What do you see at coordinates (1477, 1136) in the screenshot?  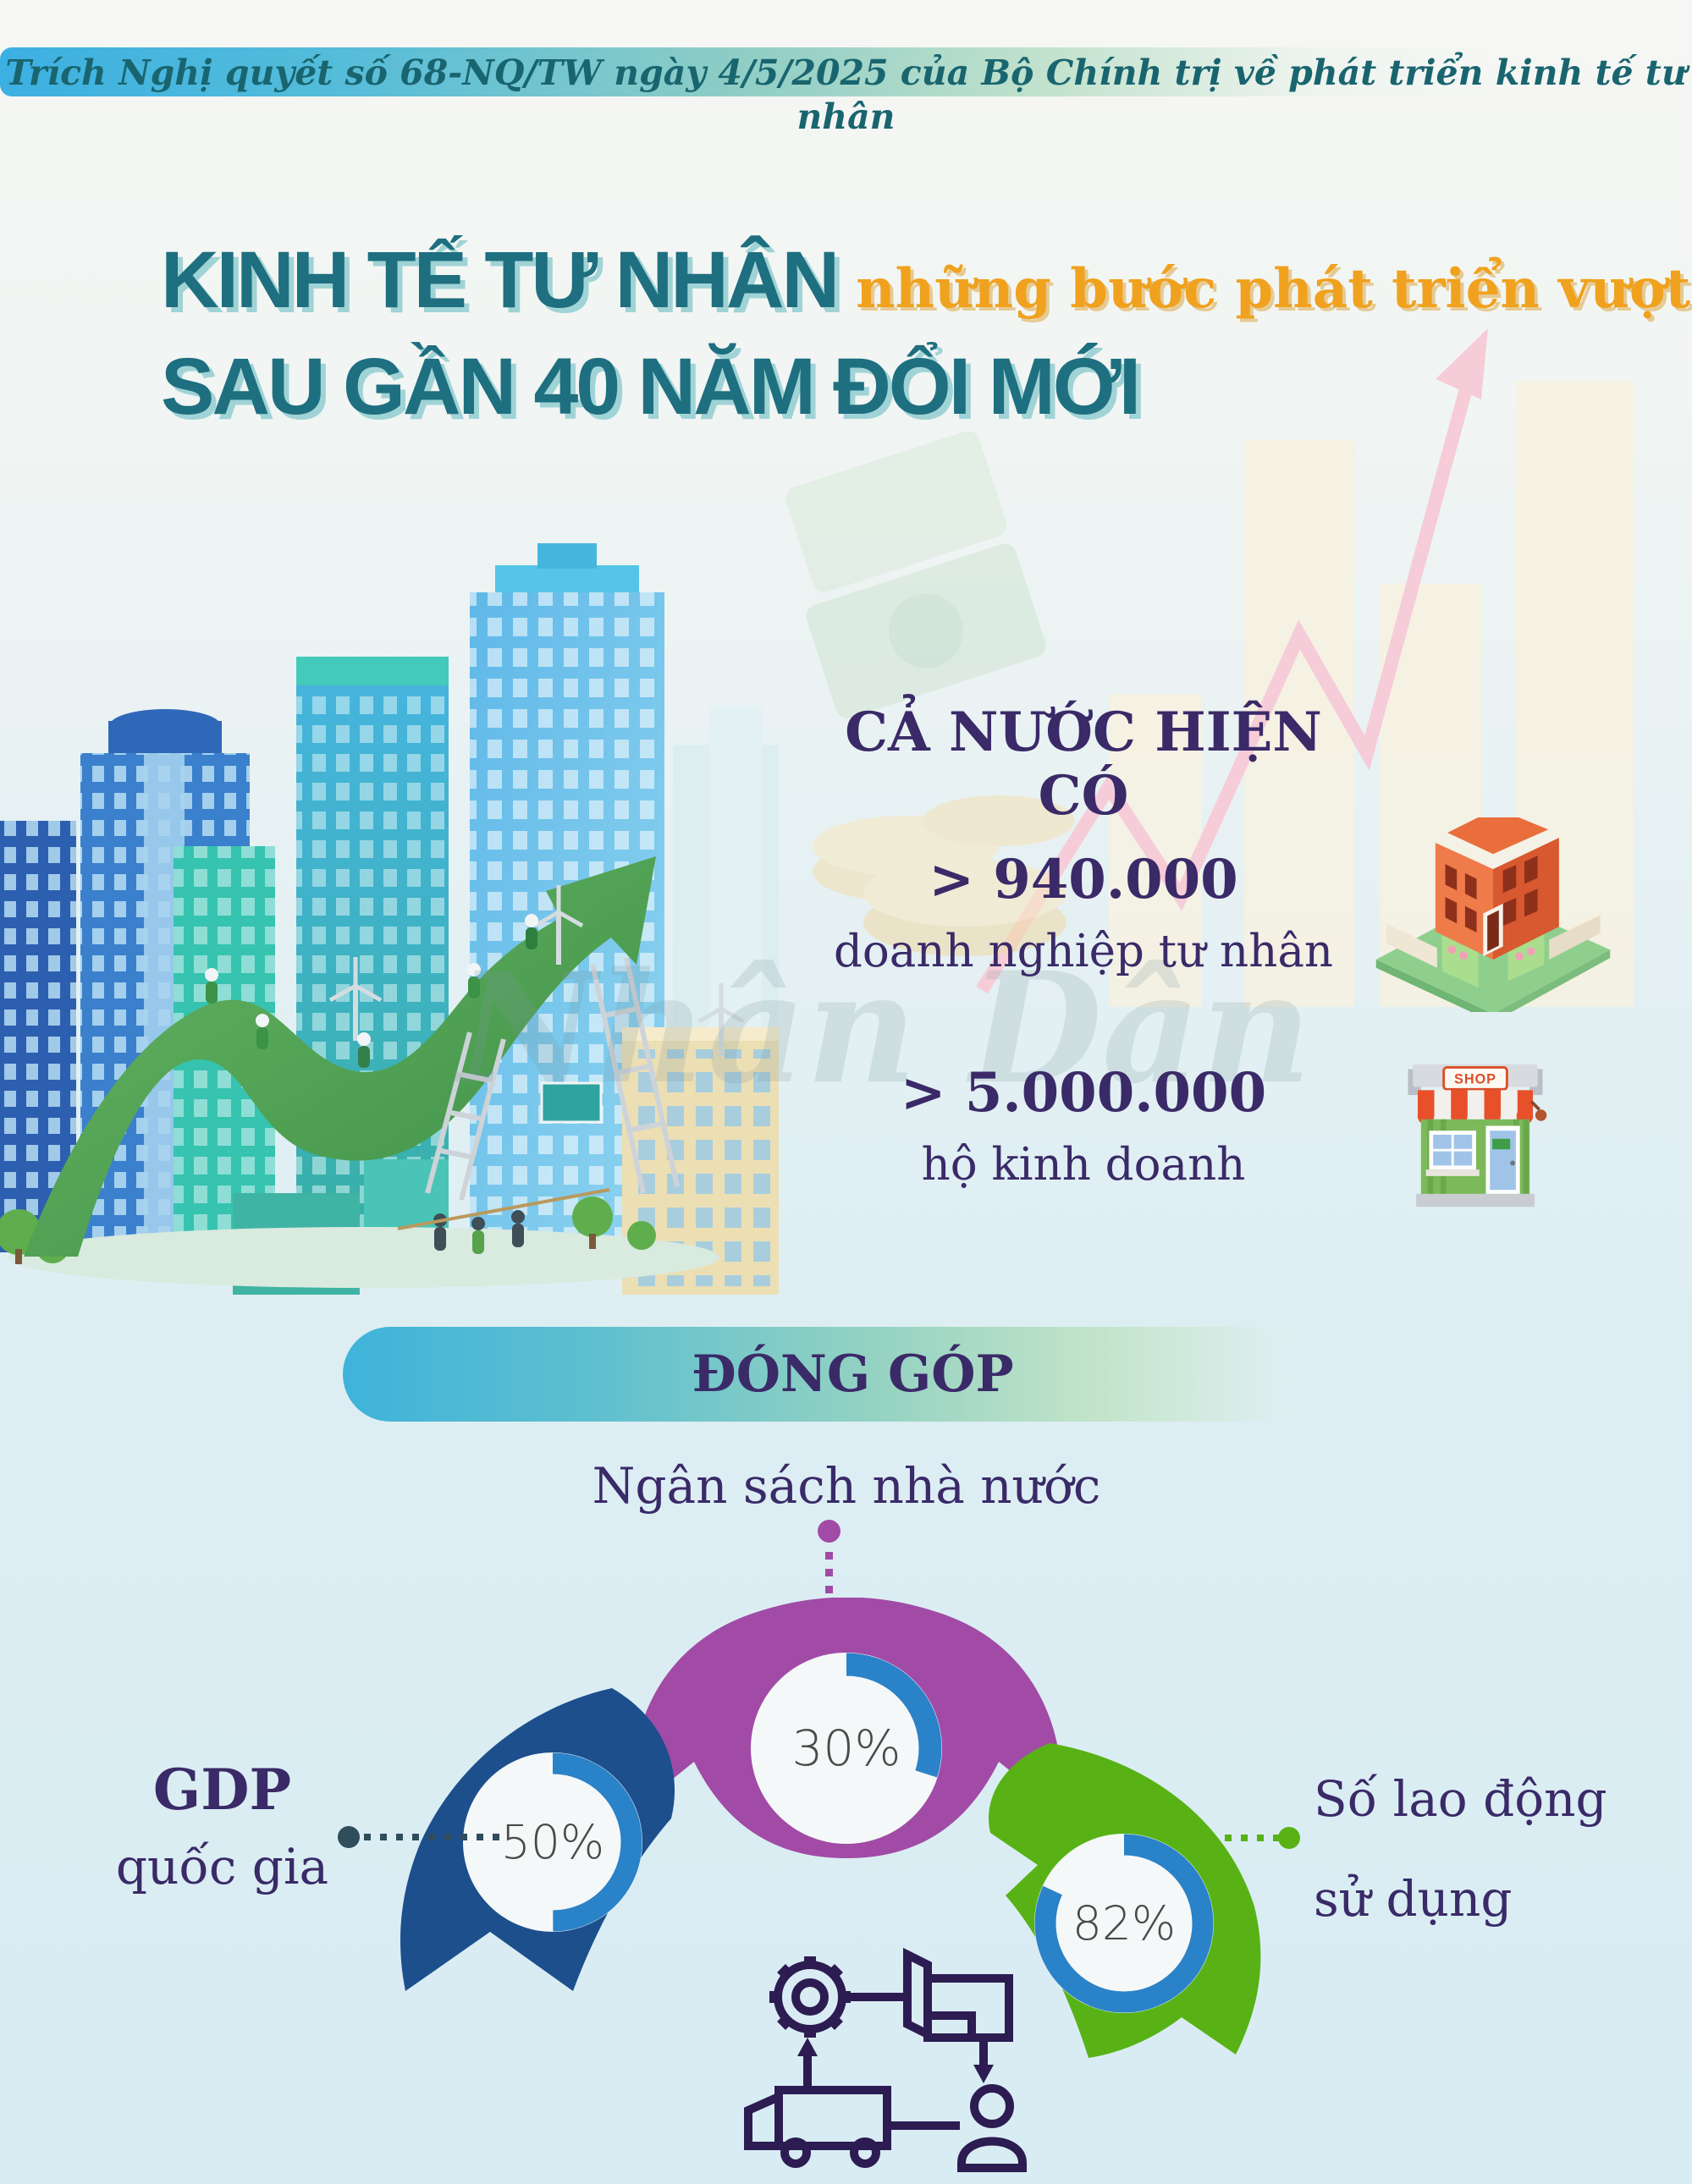 I see `shop-icon: SHOP` at bounding box center [1477, 1136].